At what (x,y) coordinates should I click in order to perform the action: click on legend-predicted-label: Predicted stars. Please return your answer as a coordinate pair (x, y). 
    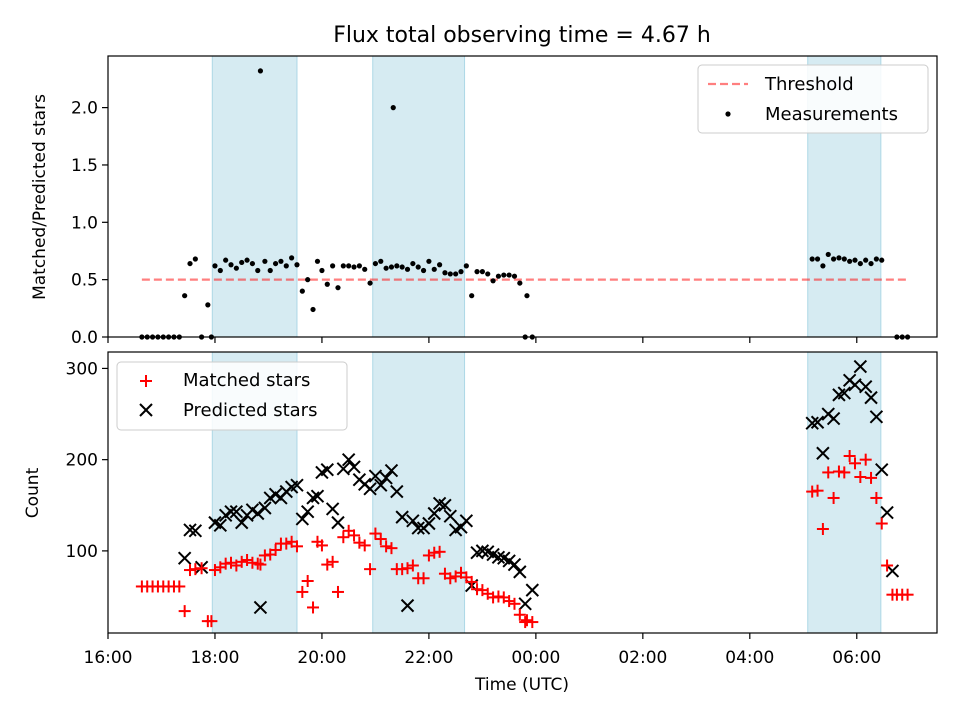
    Looking at the image, I should click on (250, 410).